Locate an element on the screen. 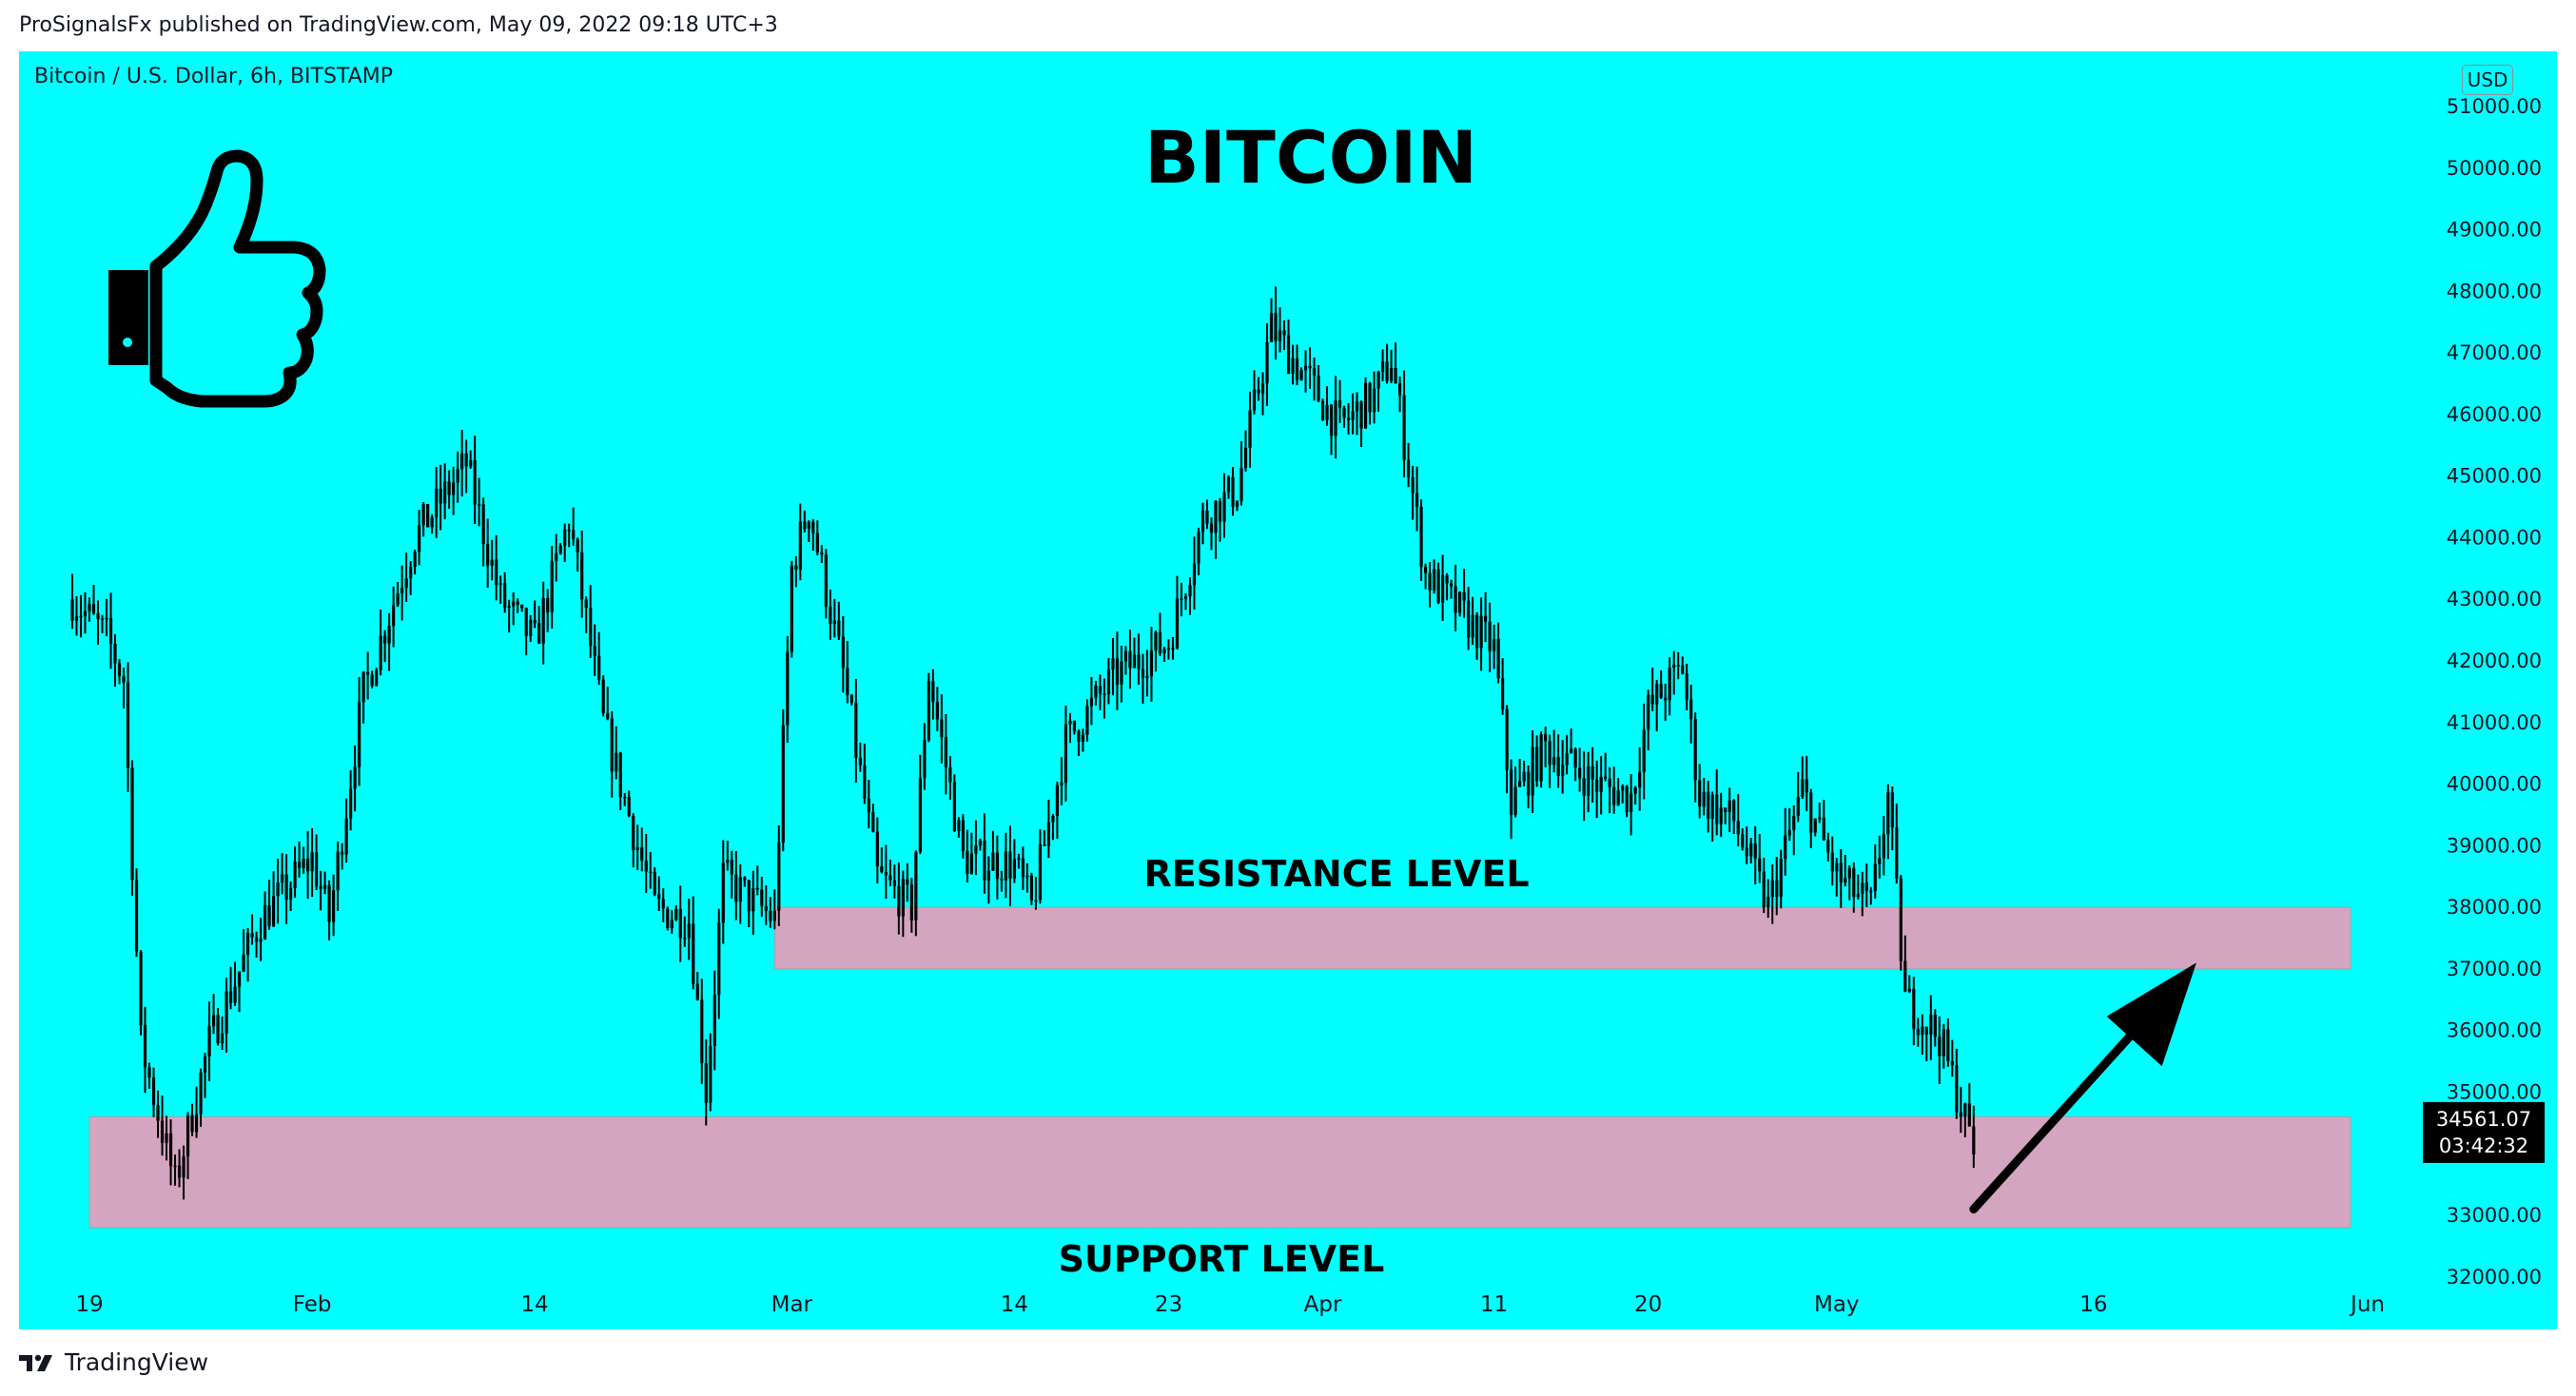  currency-button: USD is located at coordinates (2487, 80).